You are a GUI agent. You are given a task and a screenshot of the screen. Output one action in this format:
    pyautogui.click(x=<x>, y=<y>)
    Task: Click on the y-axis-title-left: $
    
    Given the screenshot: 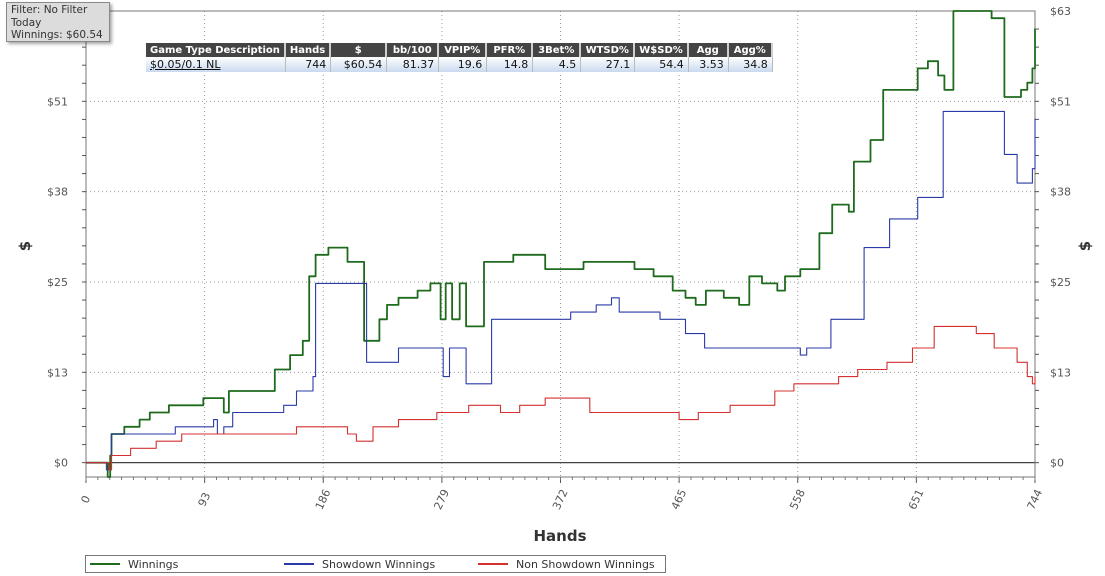 What is the action you would take?
    pyautogui.click(x=25, y=246)
    